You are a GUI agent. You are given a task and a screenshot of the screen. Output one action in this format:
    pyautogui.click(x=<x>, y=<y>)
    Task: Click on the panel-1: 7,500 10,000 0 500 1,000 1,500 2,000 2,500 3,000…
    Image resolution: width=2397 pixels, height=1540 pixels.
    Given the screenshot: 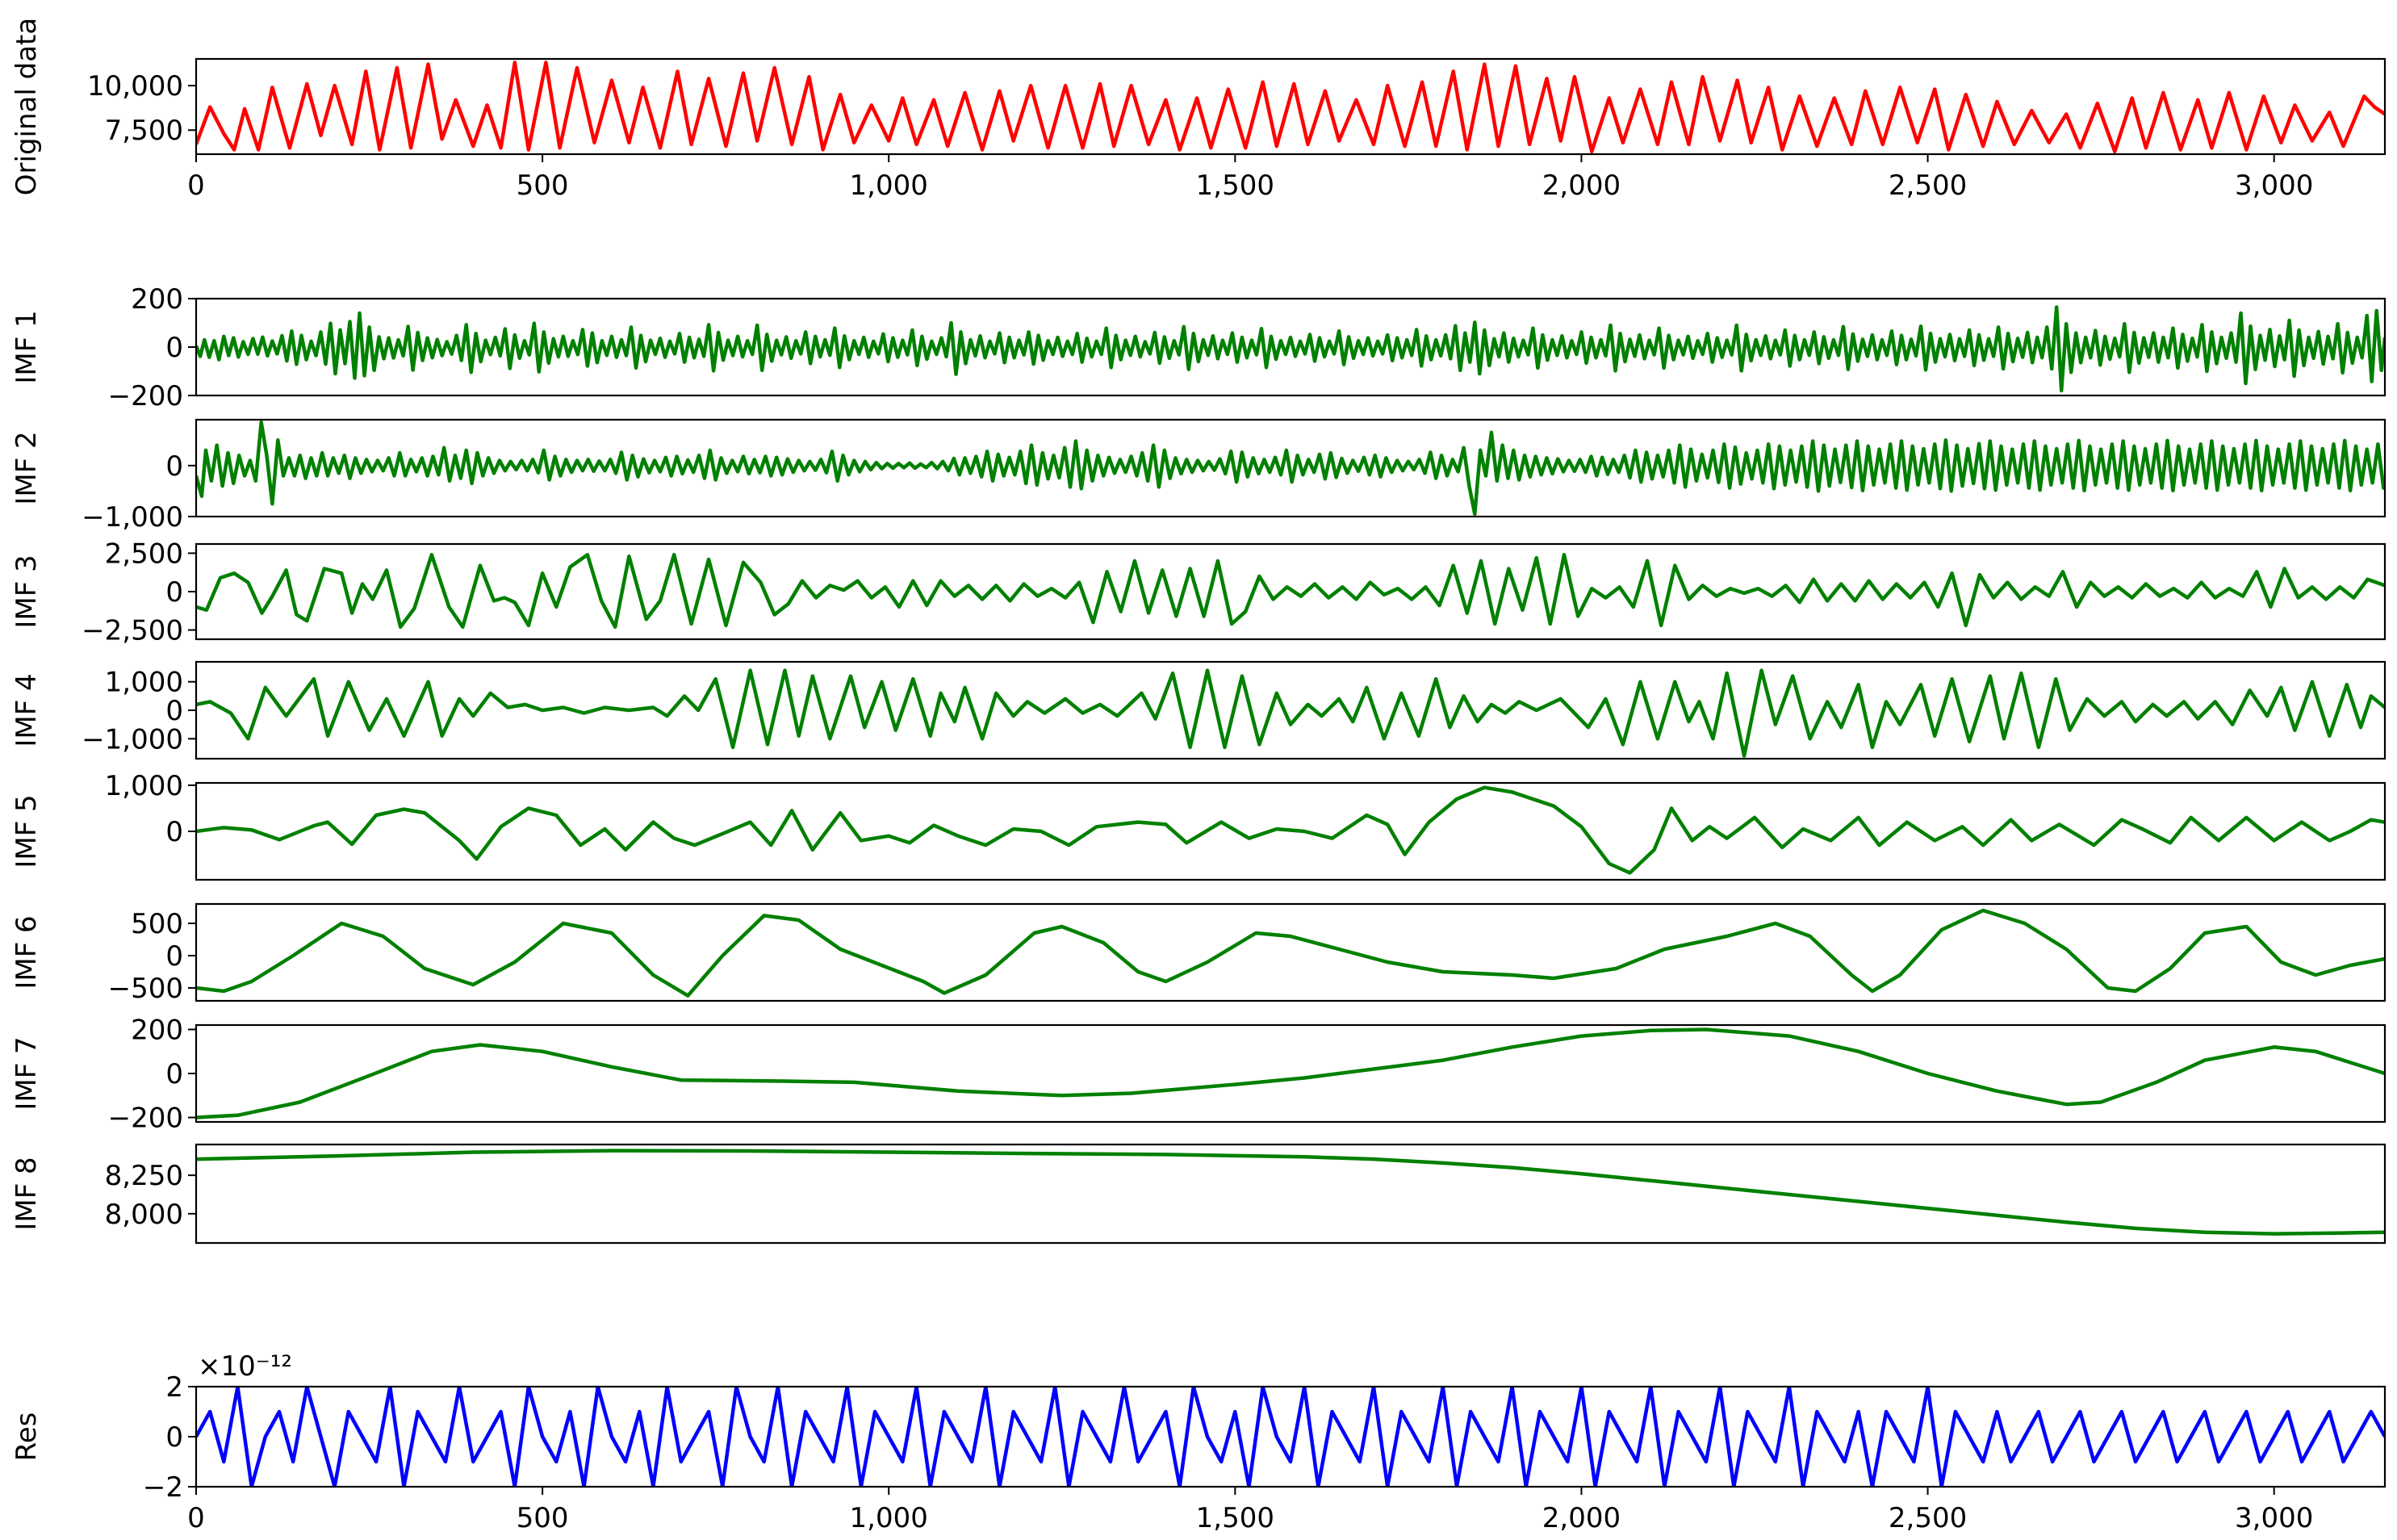 What is the action you would take?
    pyautogui.click(x=1198, y=110)
    